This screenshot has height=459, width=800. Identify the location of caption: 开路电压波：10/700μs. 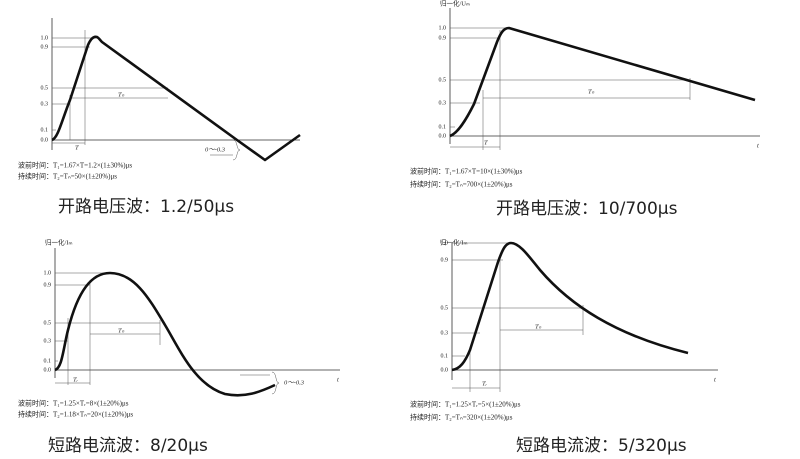
(587, 209).